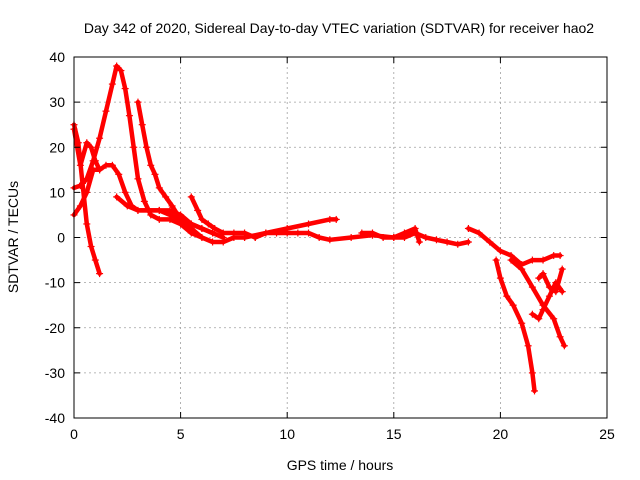  I want to click on x-tick-label: 25, so click(607, 434).